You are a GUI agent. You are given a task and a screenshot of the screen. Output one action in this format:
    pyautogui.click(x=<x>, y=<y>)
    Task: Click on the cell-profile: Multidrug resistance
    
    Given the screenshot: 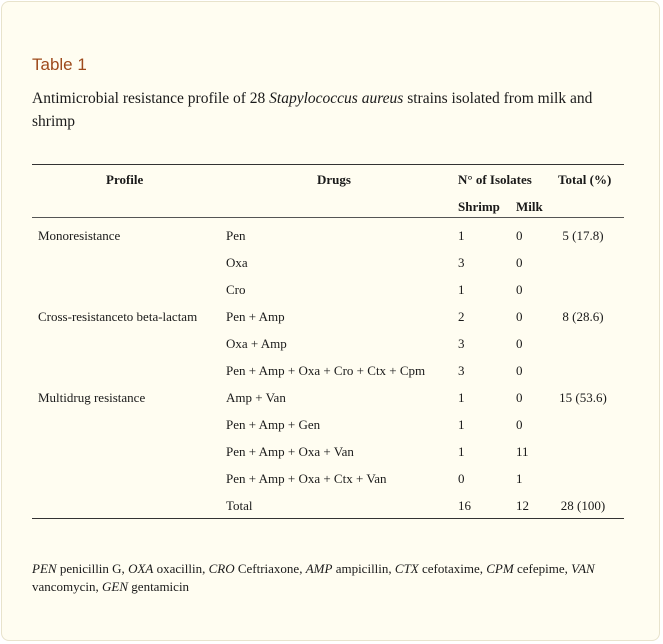 What is the action you would take?
    pyautogui.click(x=92, y=397)
    